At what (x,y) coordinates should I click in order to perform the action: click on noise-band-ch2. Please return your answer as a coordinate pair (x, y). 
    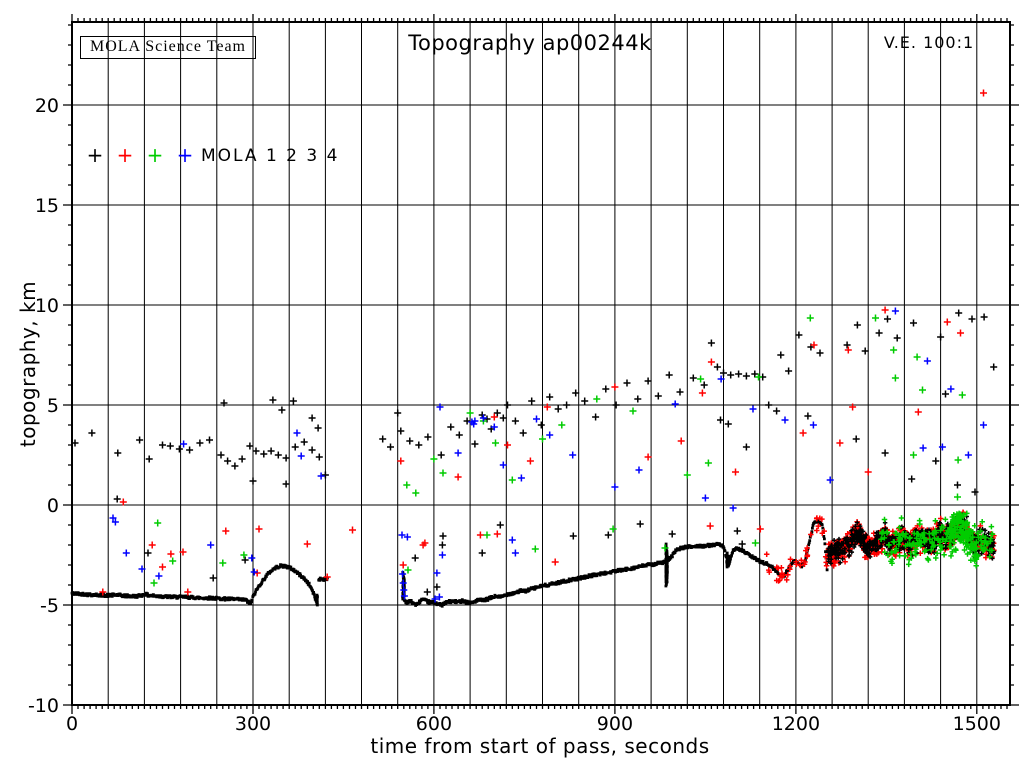
    Looking at the image, I should click on (796, 549).